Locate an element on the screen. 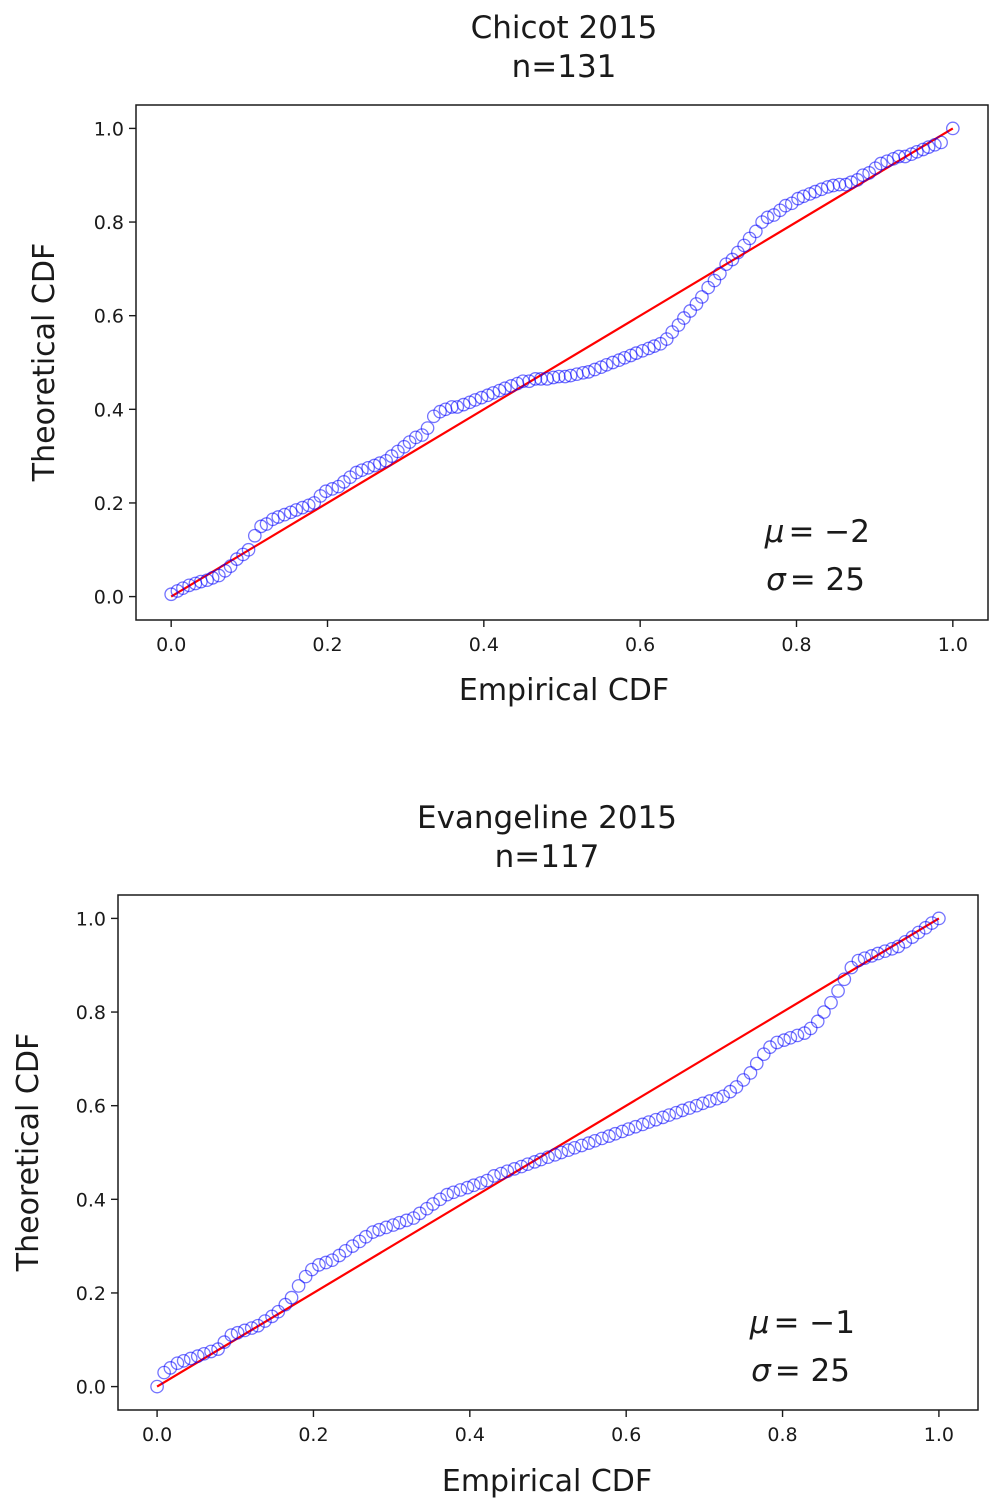 Image resolution: width=989 pixels, height=1500 pixels. y-tick-label: 1.0 is located at coordinates (91, 919).